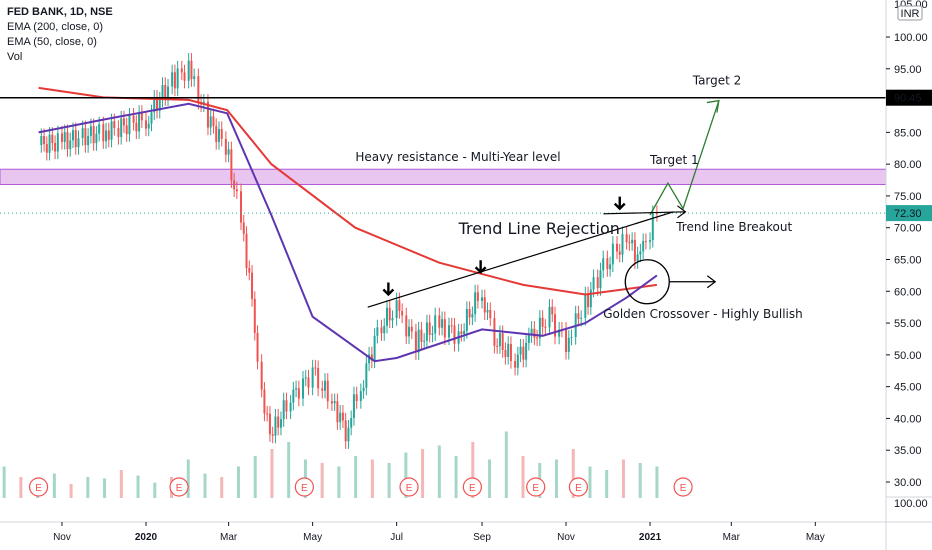 This screenshot has height=550, width=932. What do you see at coordinates (536, 487) in the screenshot?
I see `earnings-event-icon` at bounding box center [536, 487].